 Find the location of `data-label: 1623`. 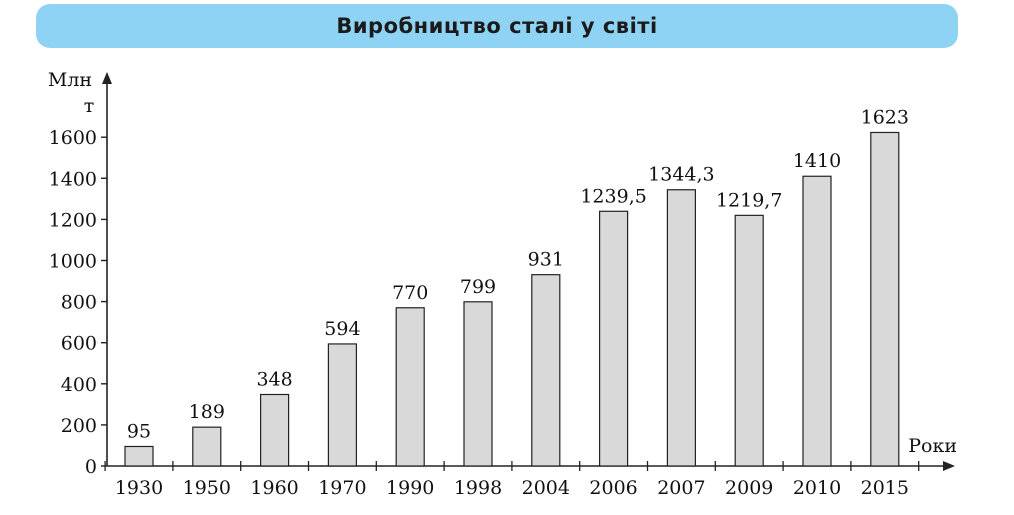

data-label: 1623 is located at coordinates (885, 117).